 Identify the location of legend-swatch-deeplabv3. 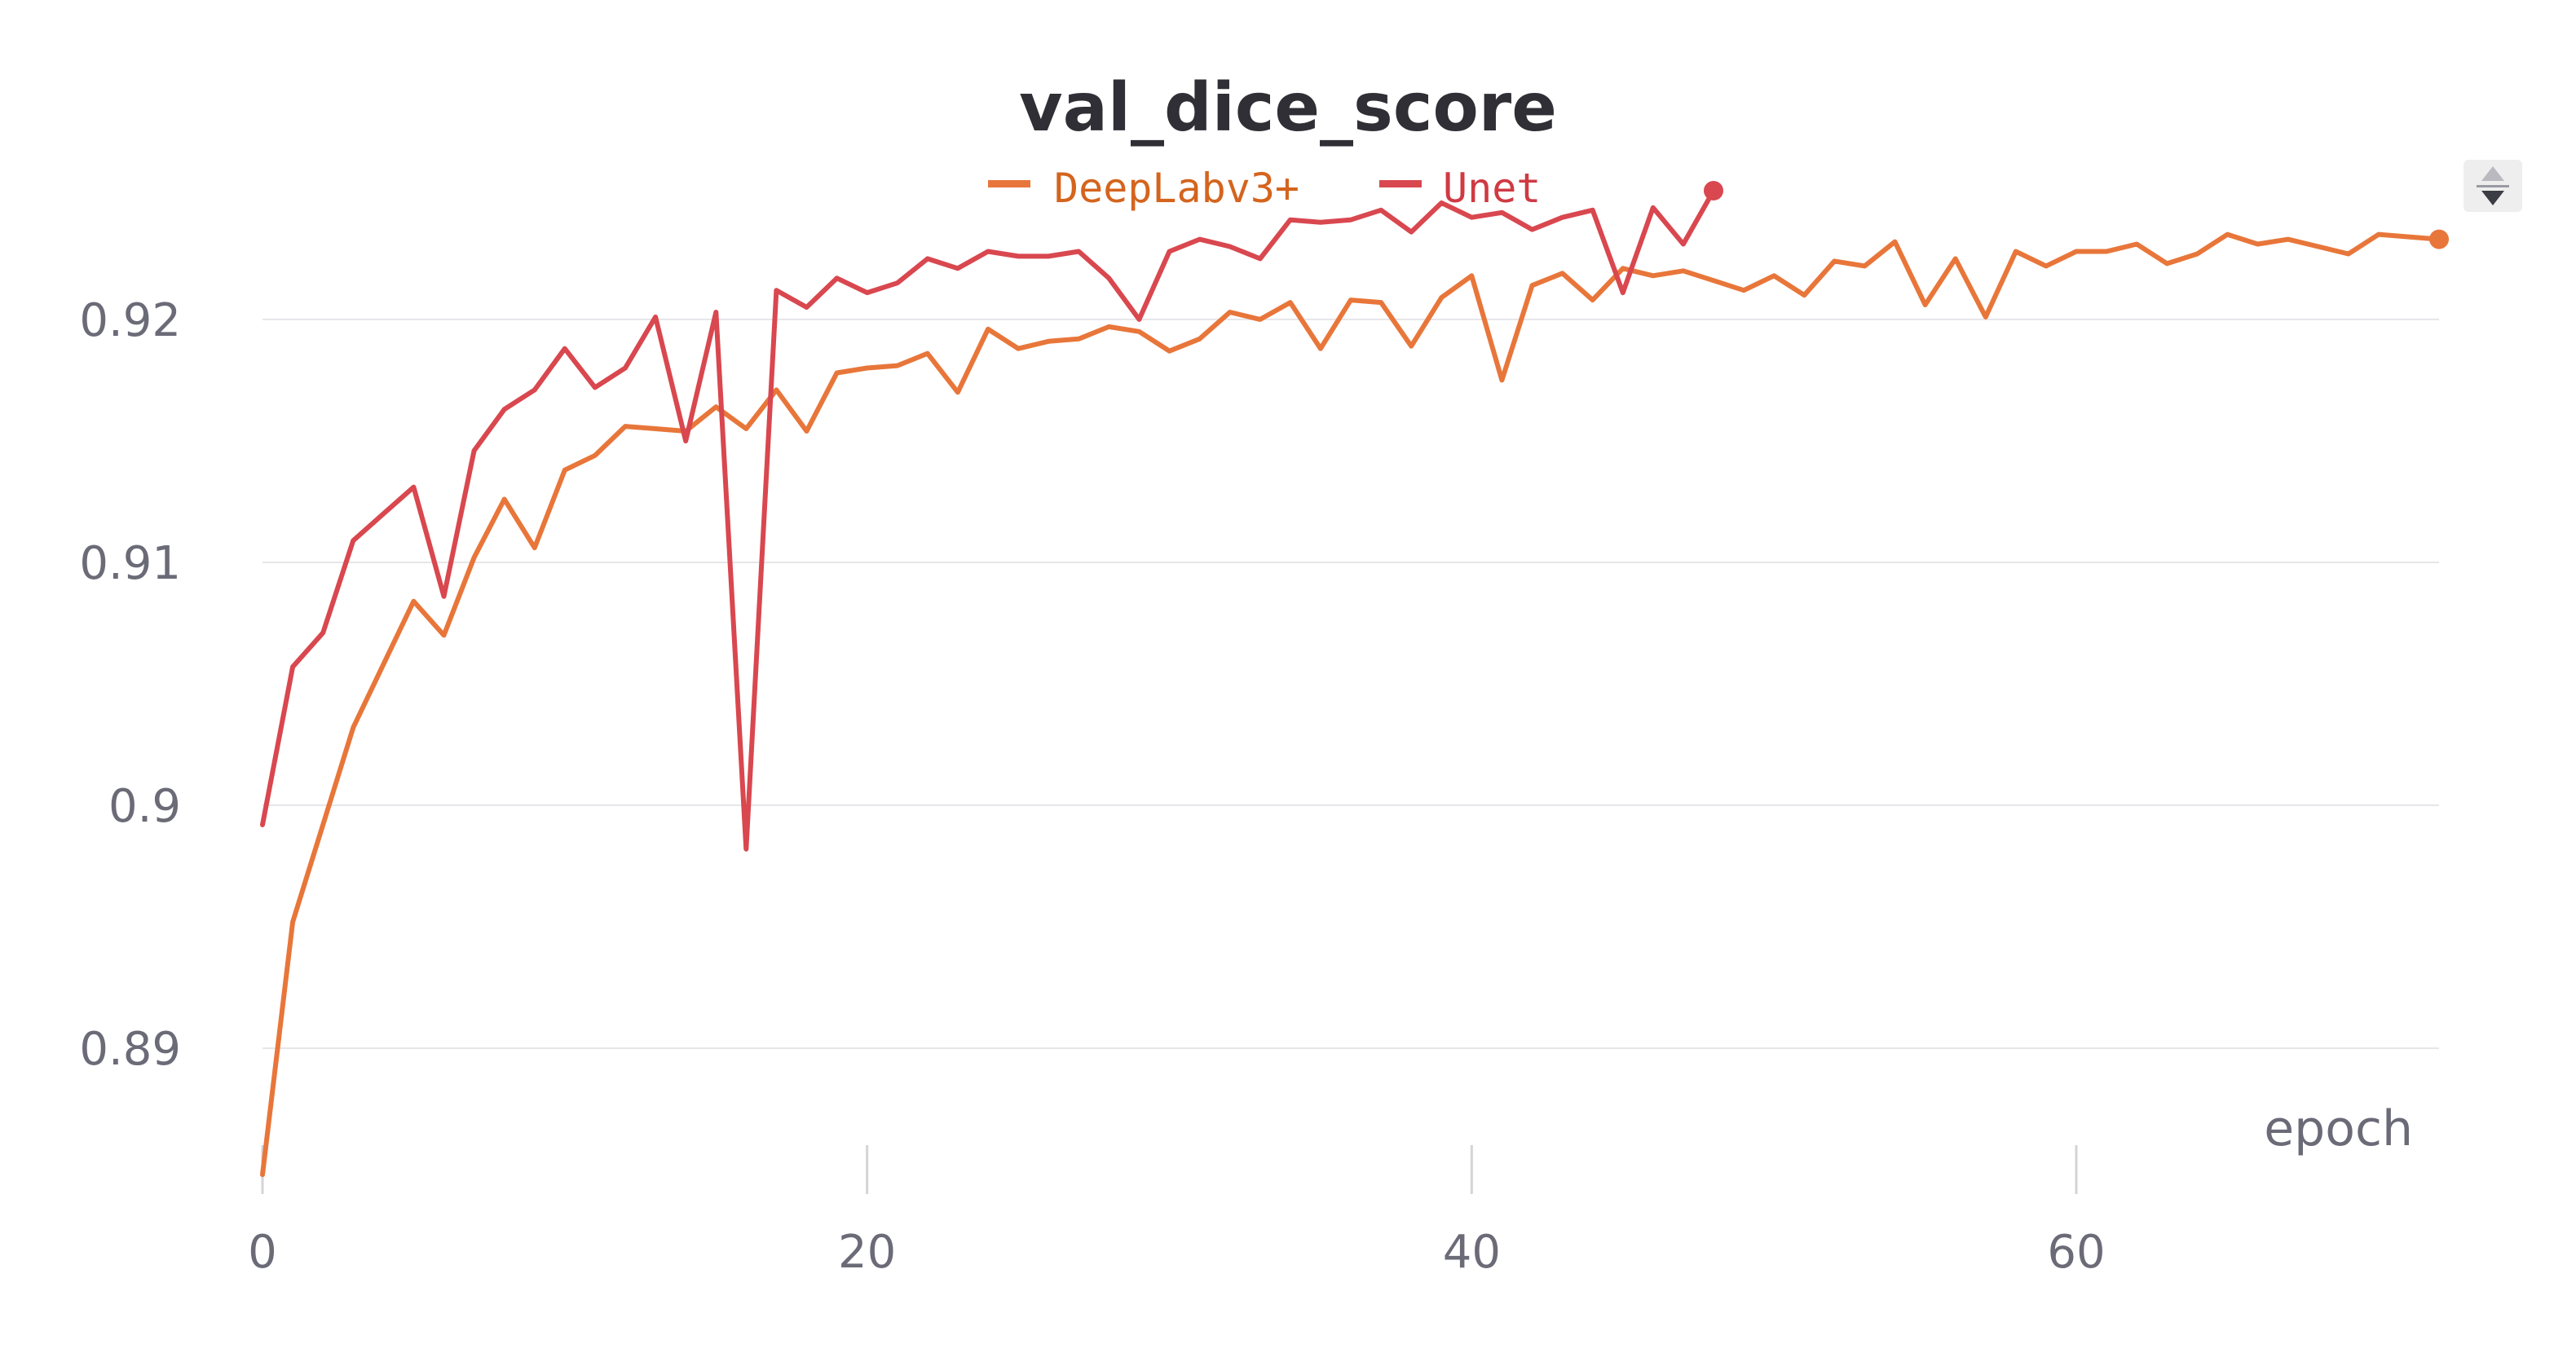
(1009, 183).